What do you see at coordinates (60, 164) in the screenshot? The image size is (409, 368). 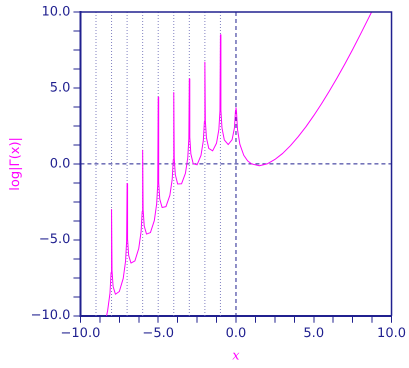 I see `y-tick-label: 0.0` at bounding box center [60, 164].